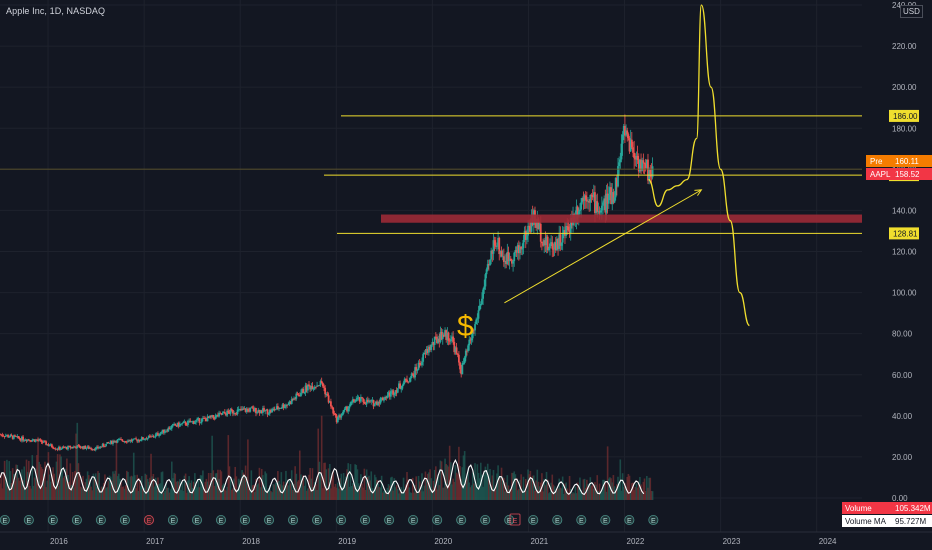 This screenshot has height=550, width=932. What do you see at coordinates (466, 540) in the screenshot?
I see `time-axis: 2016 2017 2018 2019 2020 2021 2022 2023 2024` at bounding box center [466, 540].